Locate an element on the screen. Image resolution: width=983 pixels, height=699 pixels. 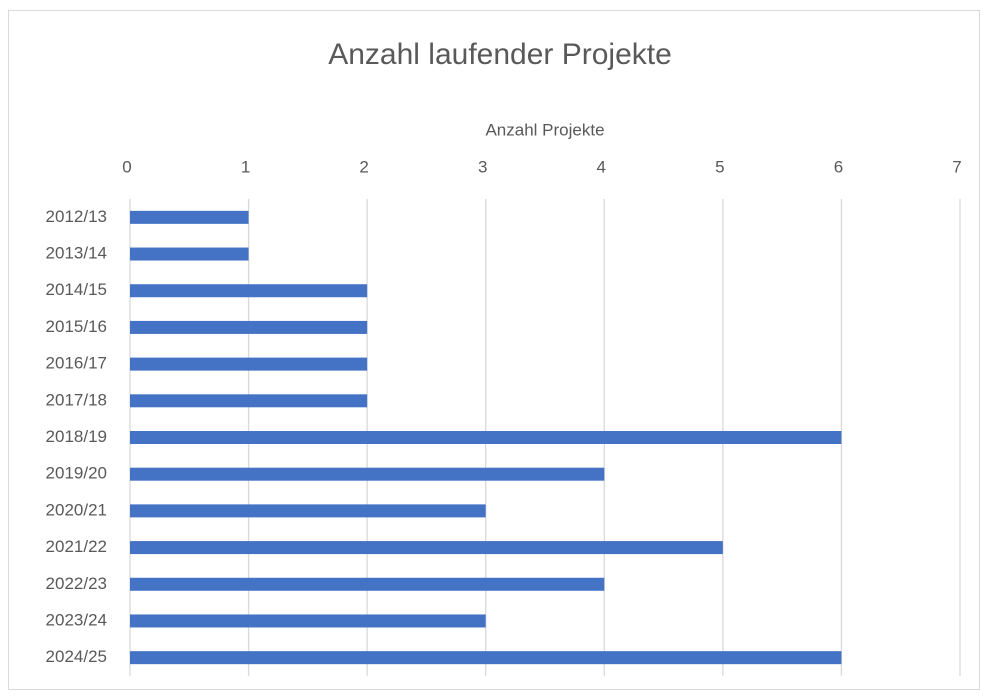
y-tick-label: 2023/24 is located at coordinates (76, 619).